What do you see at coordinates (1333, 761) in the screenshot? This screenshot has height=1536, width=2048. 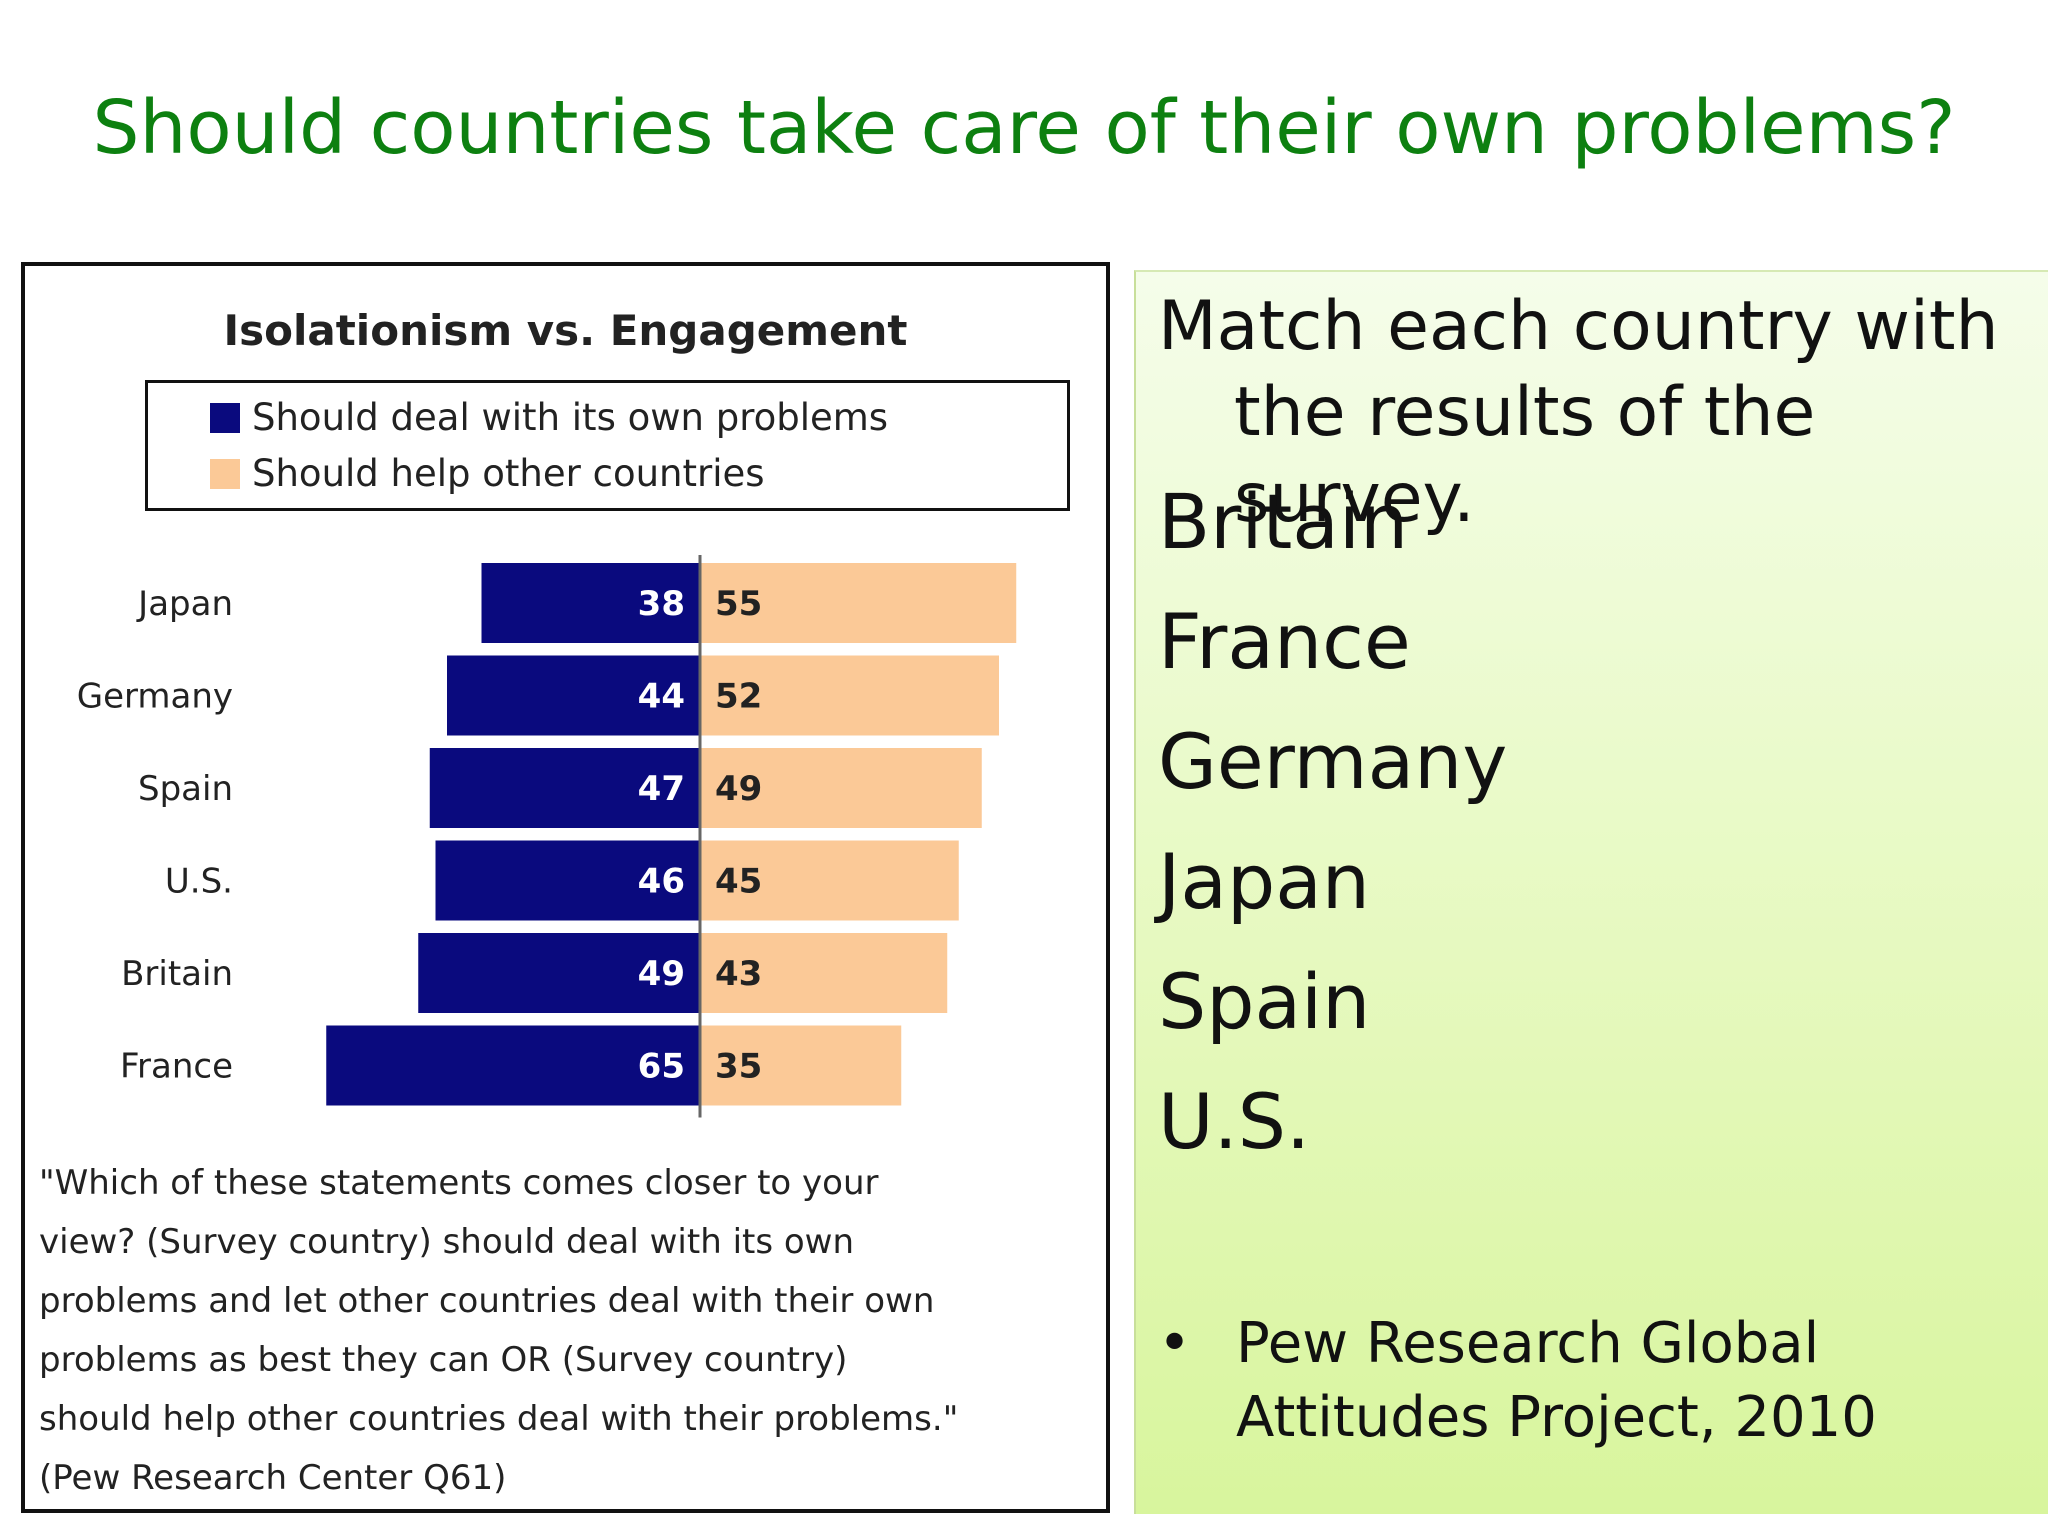 I see `country-item: Germany` at bounding box center [1333, 761].